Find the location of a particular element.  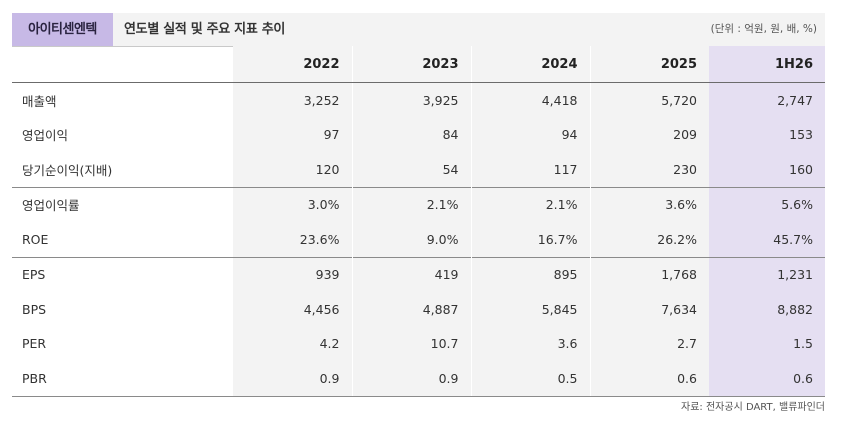

table-cell: 117 is located at coordinates (531, 169).